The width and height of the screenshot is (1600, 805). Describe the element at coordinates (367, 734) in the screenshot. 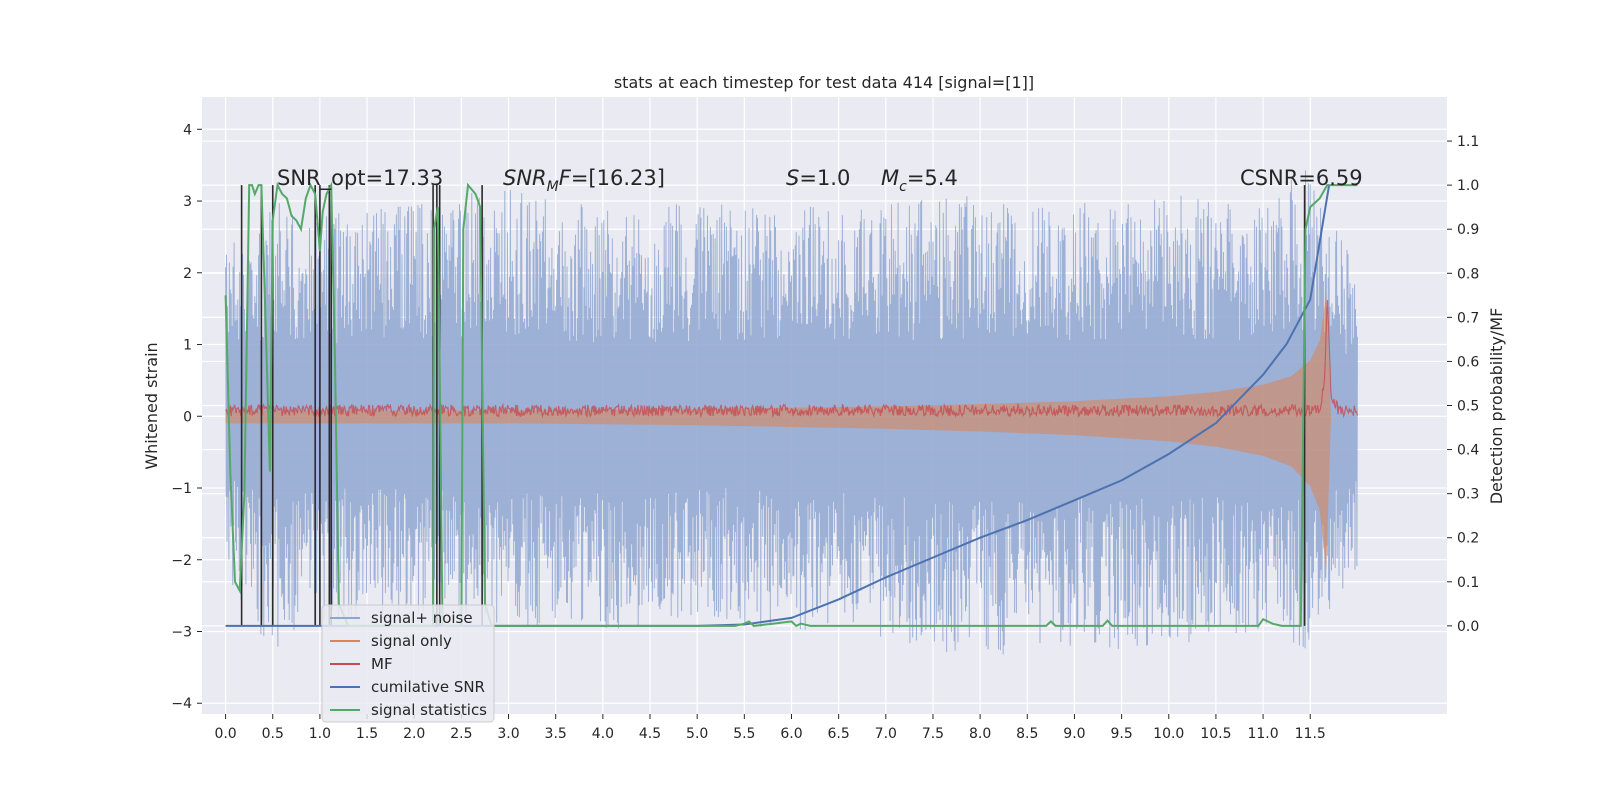

I see `x-tick-label: 1.5` at that location.